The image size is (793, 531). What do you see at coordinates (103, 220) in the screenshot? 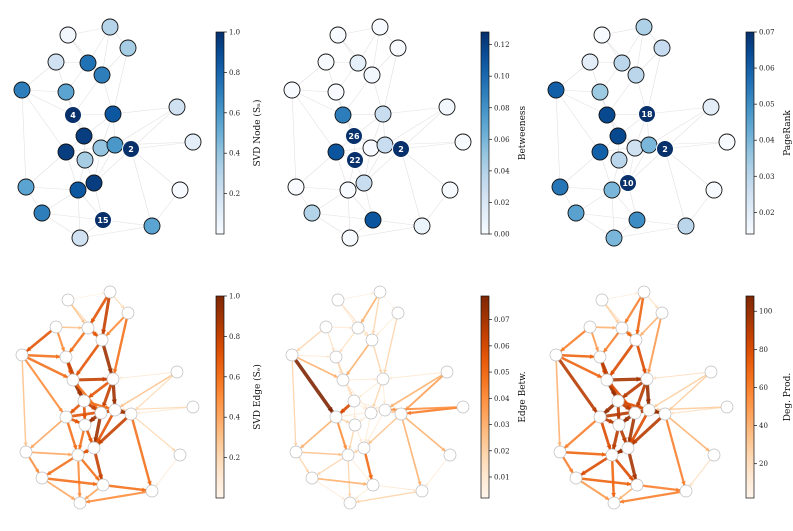
I see `node-label-n23: 15` at bounding box center [103, 220].